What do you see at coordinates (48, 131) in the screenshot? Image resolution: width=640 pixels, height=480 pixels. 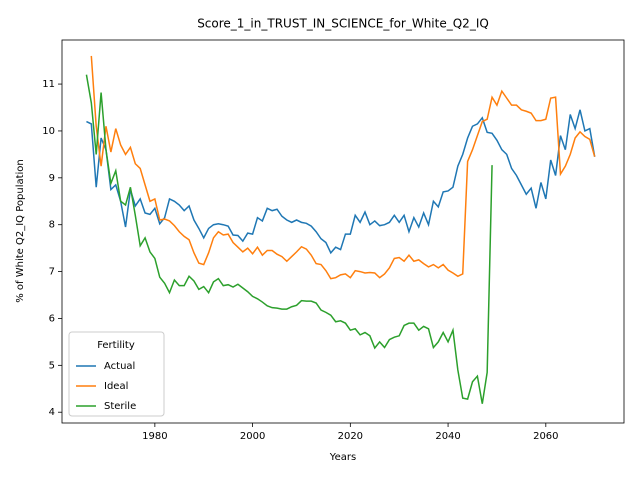 I see `y-tick-label: 10` at bounding box center [48, 131].